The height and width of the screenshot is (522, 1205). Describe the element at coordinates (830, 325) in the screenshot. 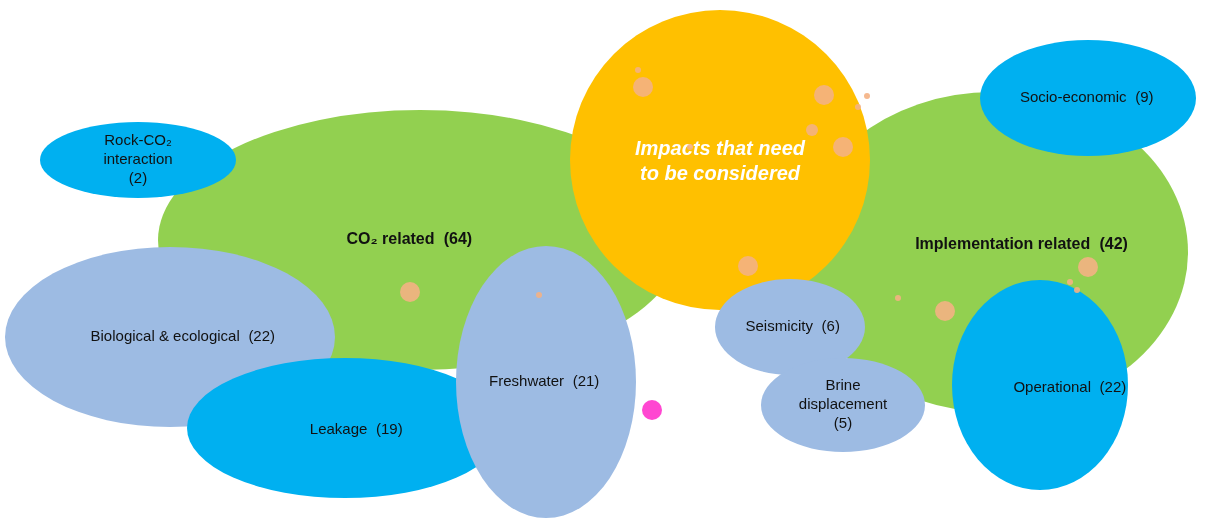

I see `data-label: (6)` at that location.